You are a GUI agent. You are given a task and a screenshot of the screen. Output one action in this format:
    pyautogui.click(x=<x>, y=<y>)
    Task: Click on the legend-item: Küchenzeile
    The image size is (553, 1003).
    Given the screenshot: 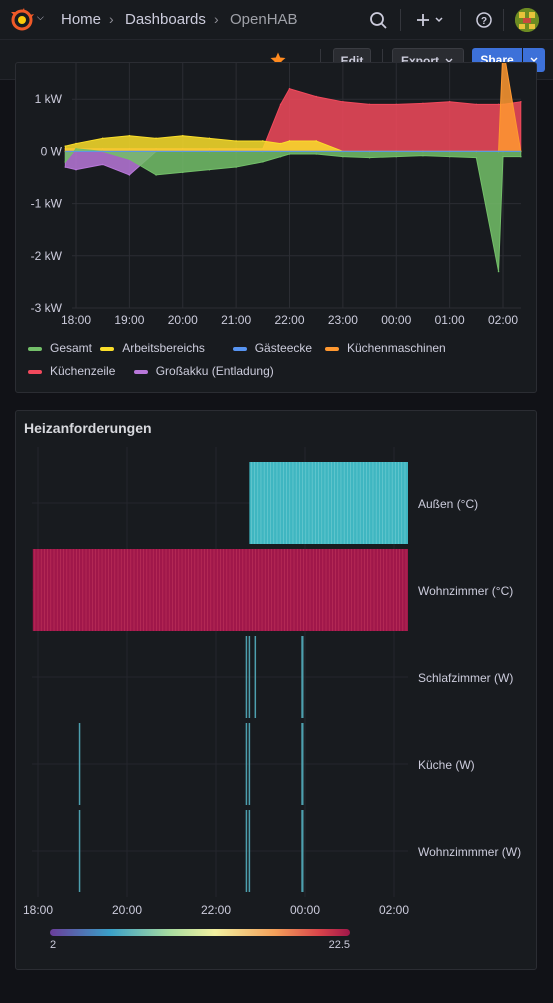 What is the action you would take?
    pyautogui.click(x=71, y=371)
    